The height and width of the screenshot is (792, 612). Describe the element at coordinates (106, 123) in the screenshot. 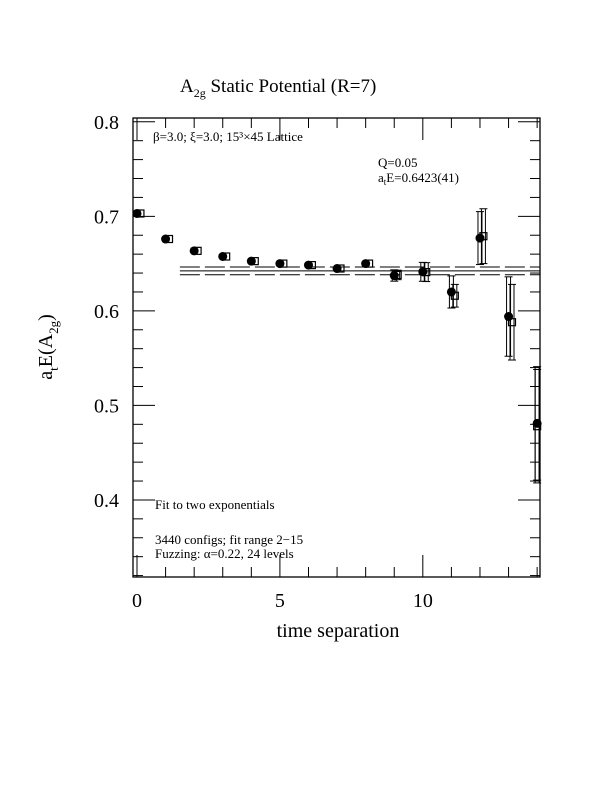

I see `y-tick-label: 0.8` at that location.